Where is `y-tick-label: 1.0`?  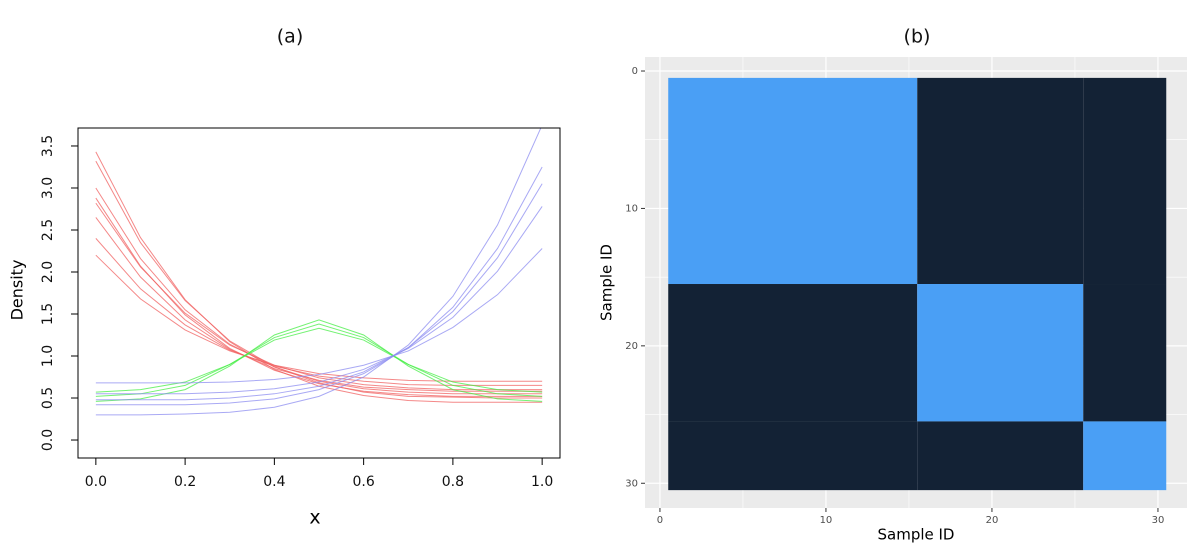 y-tick-label: 1.0 is located at coordinates (48, 356).